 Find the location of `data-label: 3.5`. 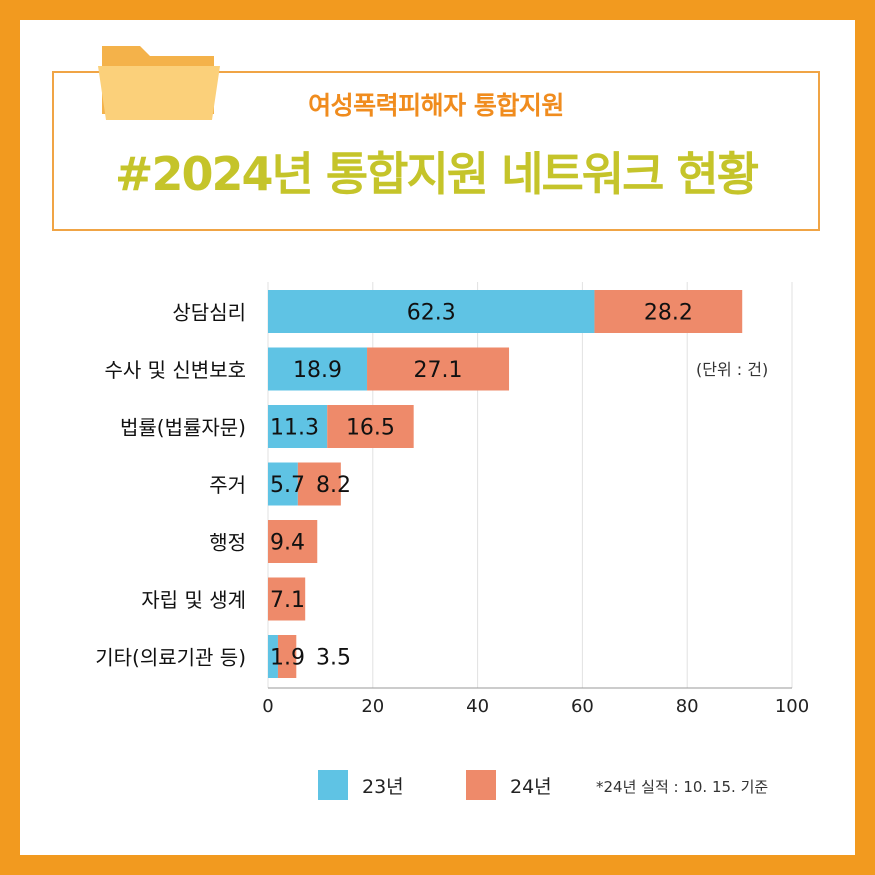

data-label: 3.5 is located at coordinates (333, 658).